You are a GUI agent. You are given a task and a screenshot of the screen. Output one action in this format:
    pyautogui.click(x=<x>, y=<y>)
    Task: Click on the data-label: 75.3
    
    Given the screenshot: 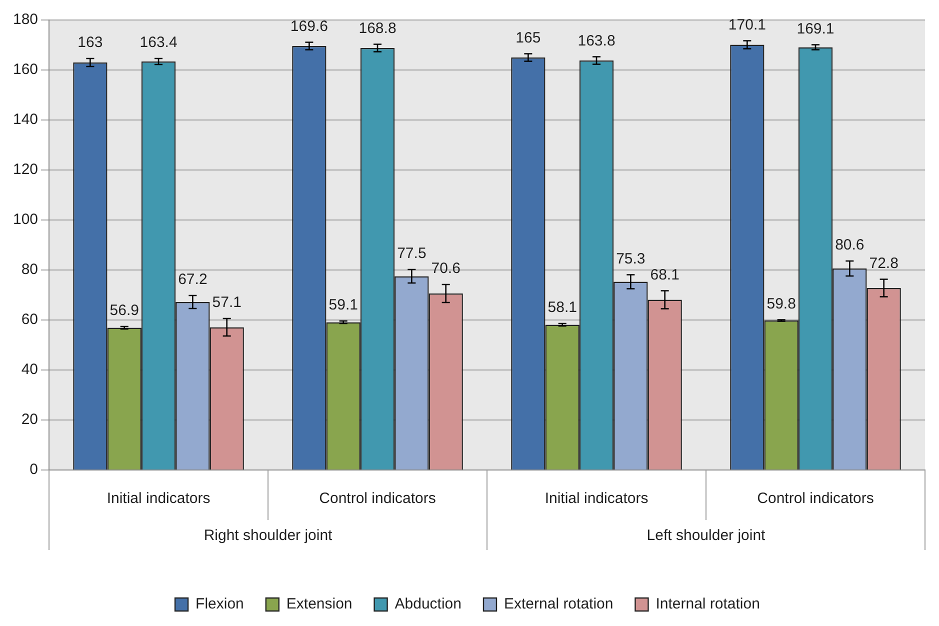 What is the action you would take?
    pyautogui.click(x=631, y=259)
    